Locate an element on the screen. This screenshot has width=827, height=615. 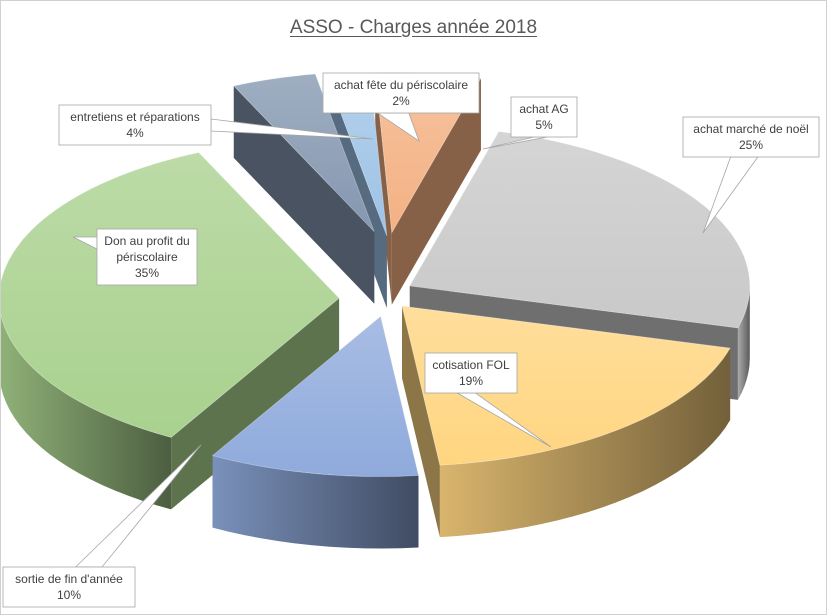
data-label-category: achat AG is located at coordinates (543, 109).